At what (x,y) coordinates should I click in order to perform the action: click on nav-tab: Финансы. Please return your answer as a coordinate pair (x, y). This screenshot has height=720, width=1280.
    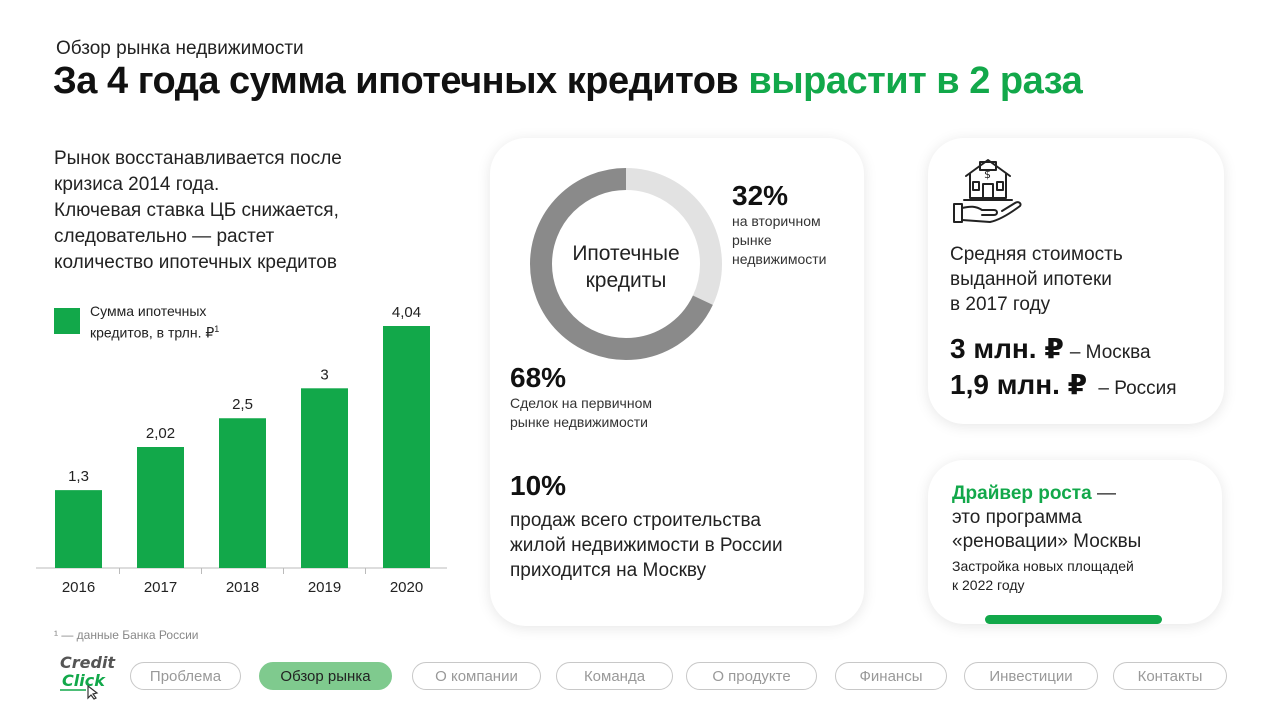
    Looking at the image, I should click on (891, 676).